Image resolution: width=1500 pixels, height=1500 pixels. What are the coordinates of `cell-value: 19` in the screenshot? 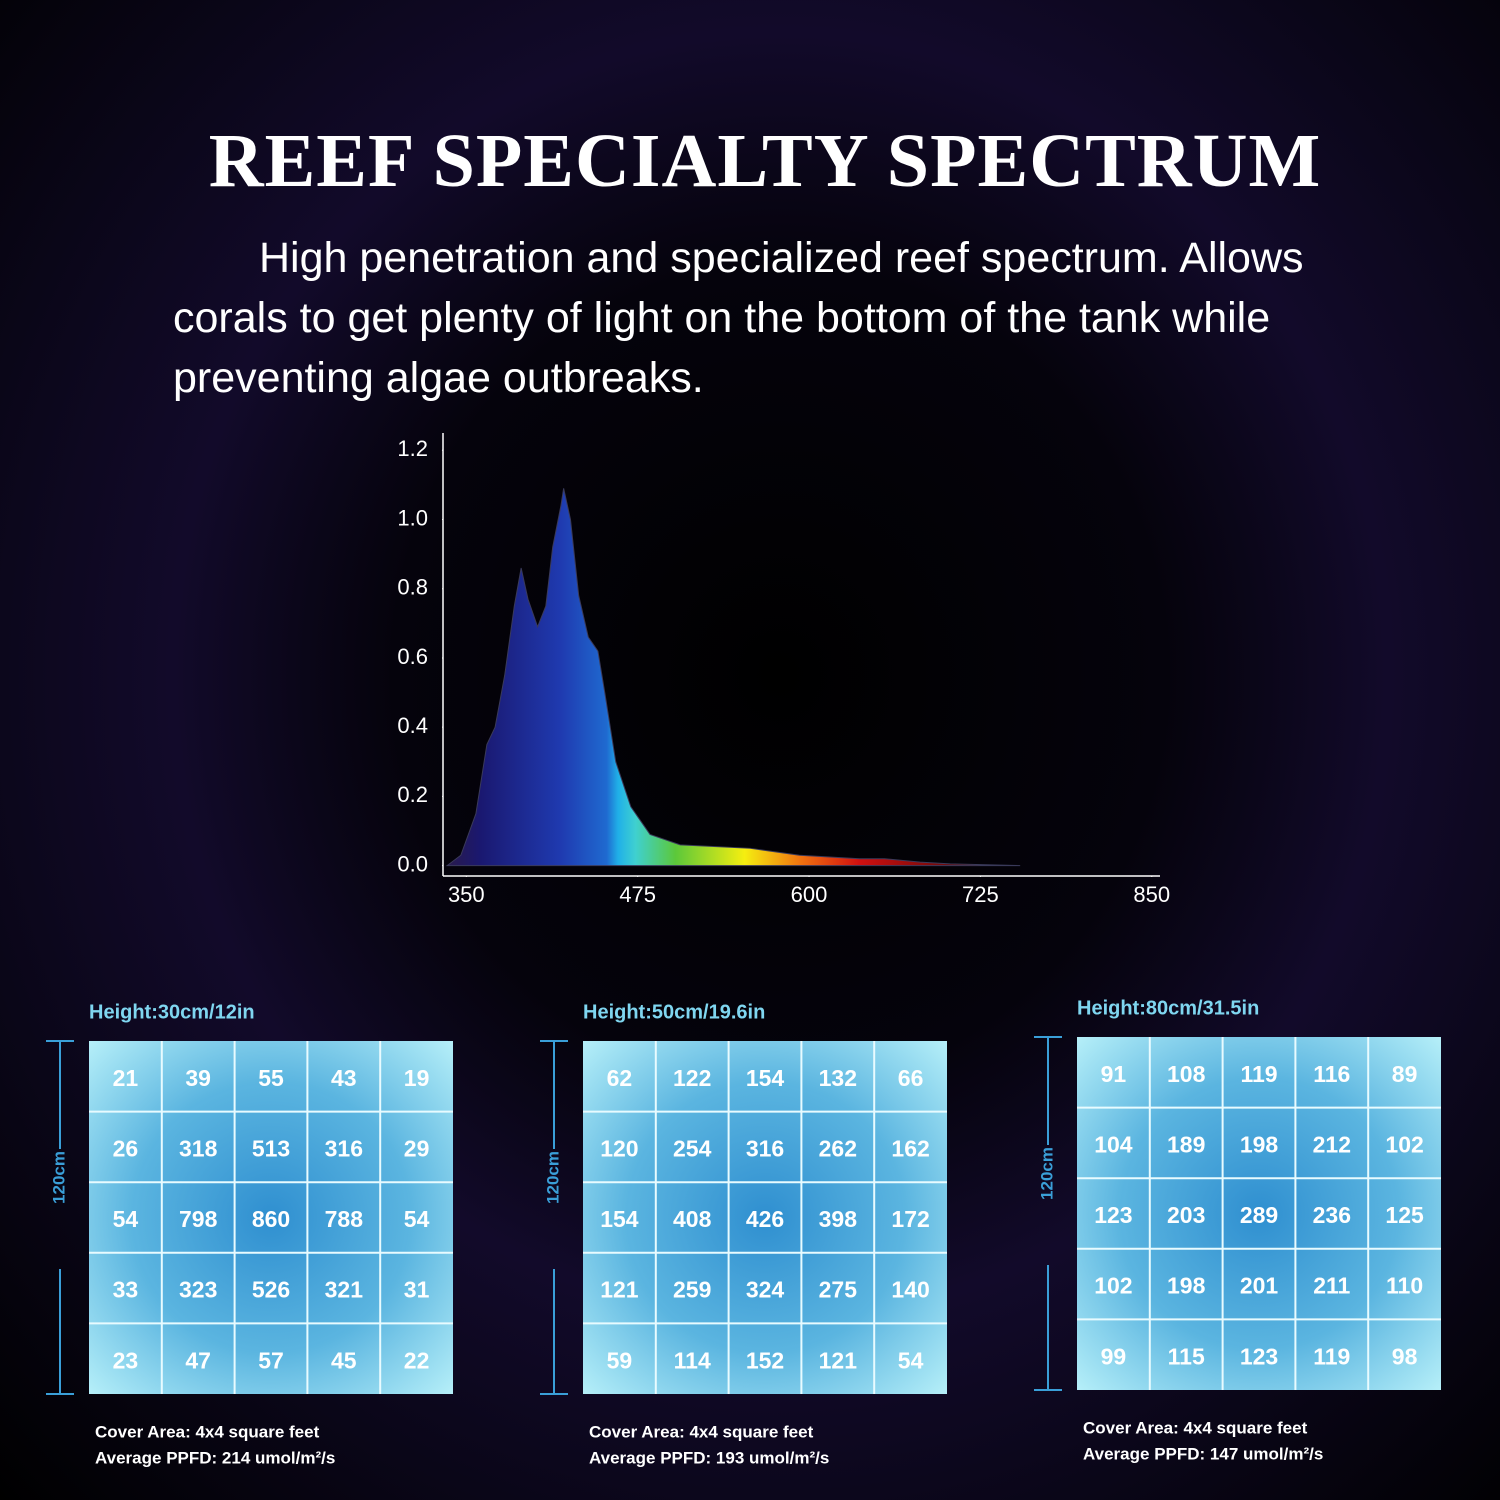 It's located at (417, 1078).